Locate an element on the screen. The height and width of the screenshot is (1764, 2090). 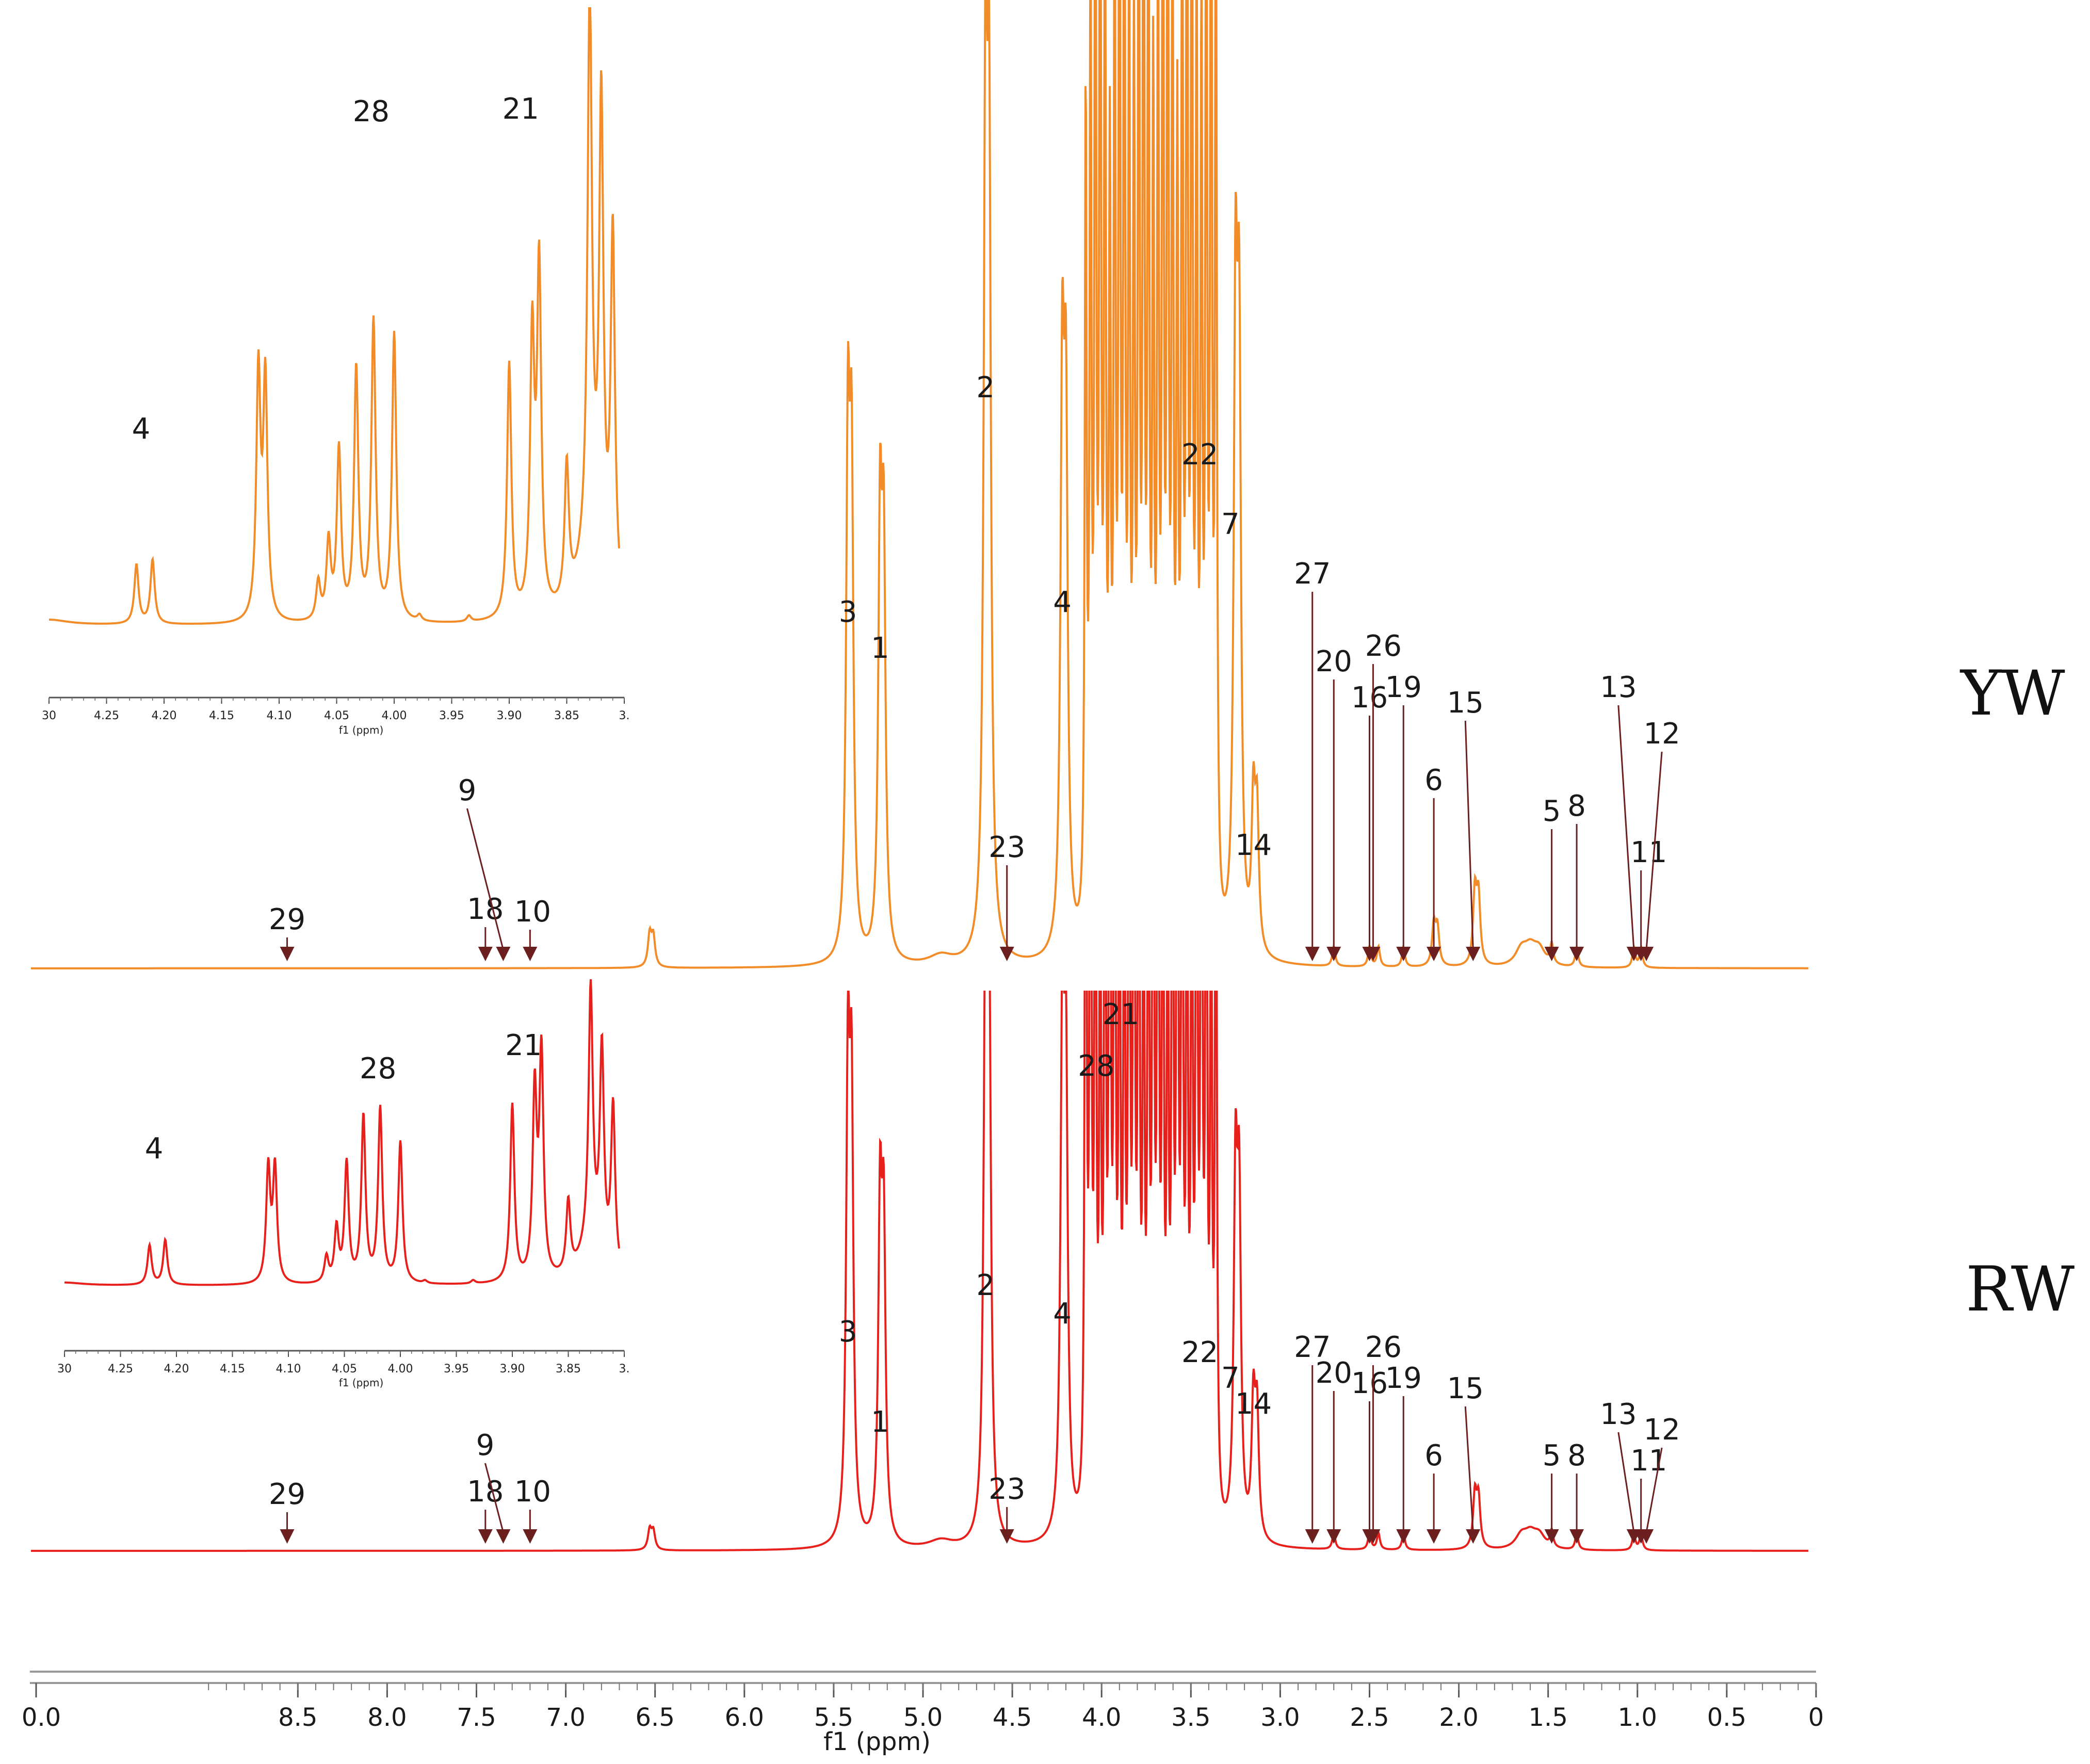
x-tick-label-1: 8.5 is located at coordinates (297, 1717).